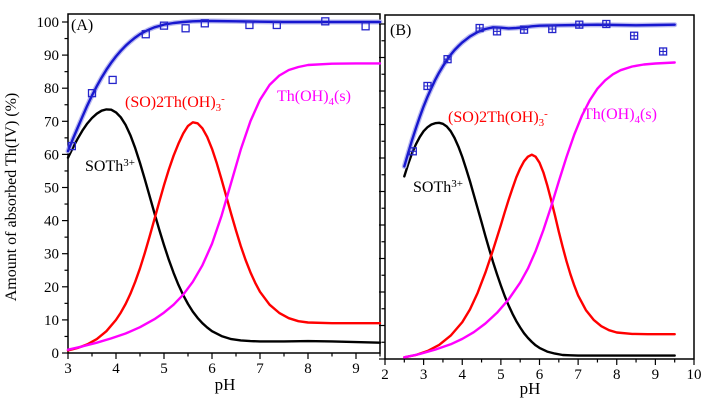 This screenshot has height=407, width=712. What do you see at coordinates (51, 122) in the screenshot?
I see `y-tick-label: 70` at bounding box center [51, 122].